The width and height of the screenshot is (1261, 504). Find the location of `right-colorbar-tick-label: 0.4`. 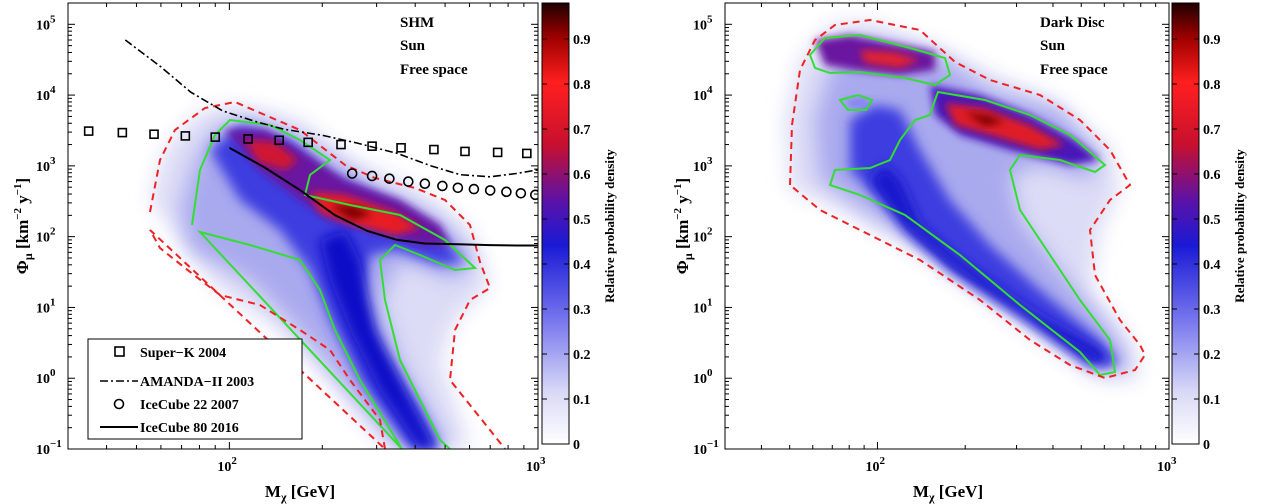

right-colorbar-tick-label: 0.4 is located at coordinates (1212, 265).